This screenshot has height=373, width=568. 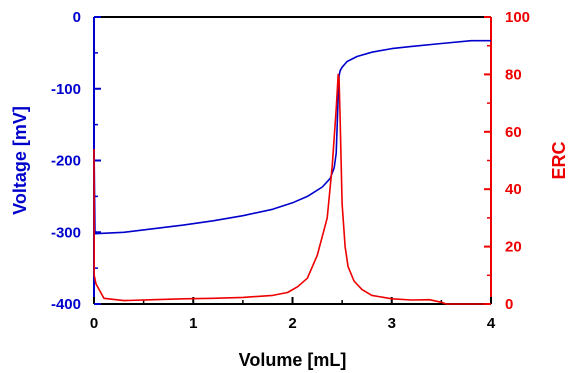 What do you see at coordinates (293, 360) in the screenshot?
I see `x-axis-title: Volume [mL]` at bounding box center [293, 360].